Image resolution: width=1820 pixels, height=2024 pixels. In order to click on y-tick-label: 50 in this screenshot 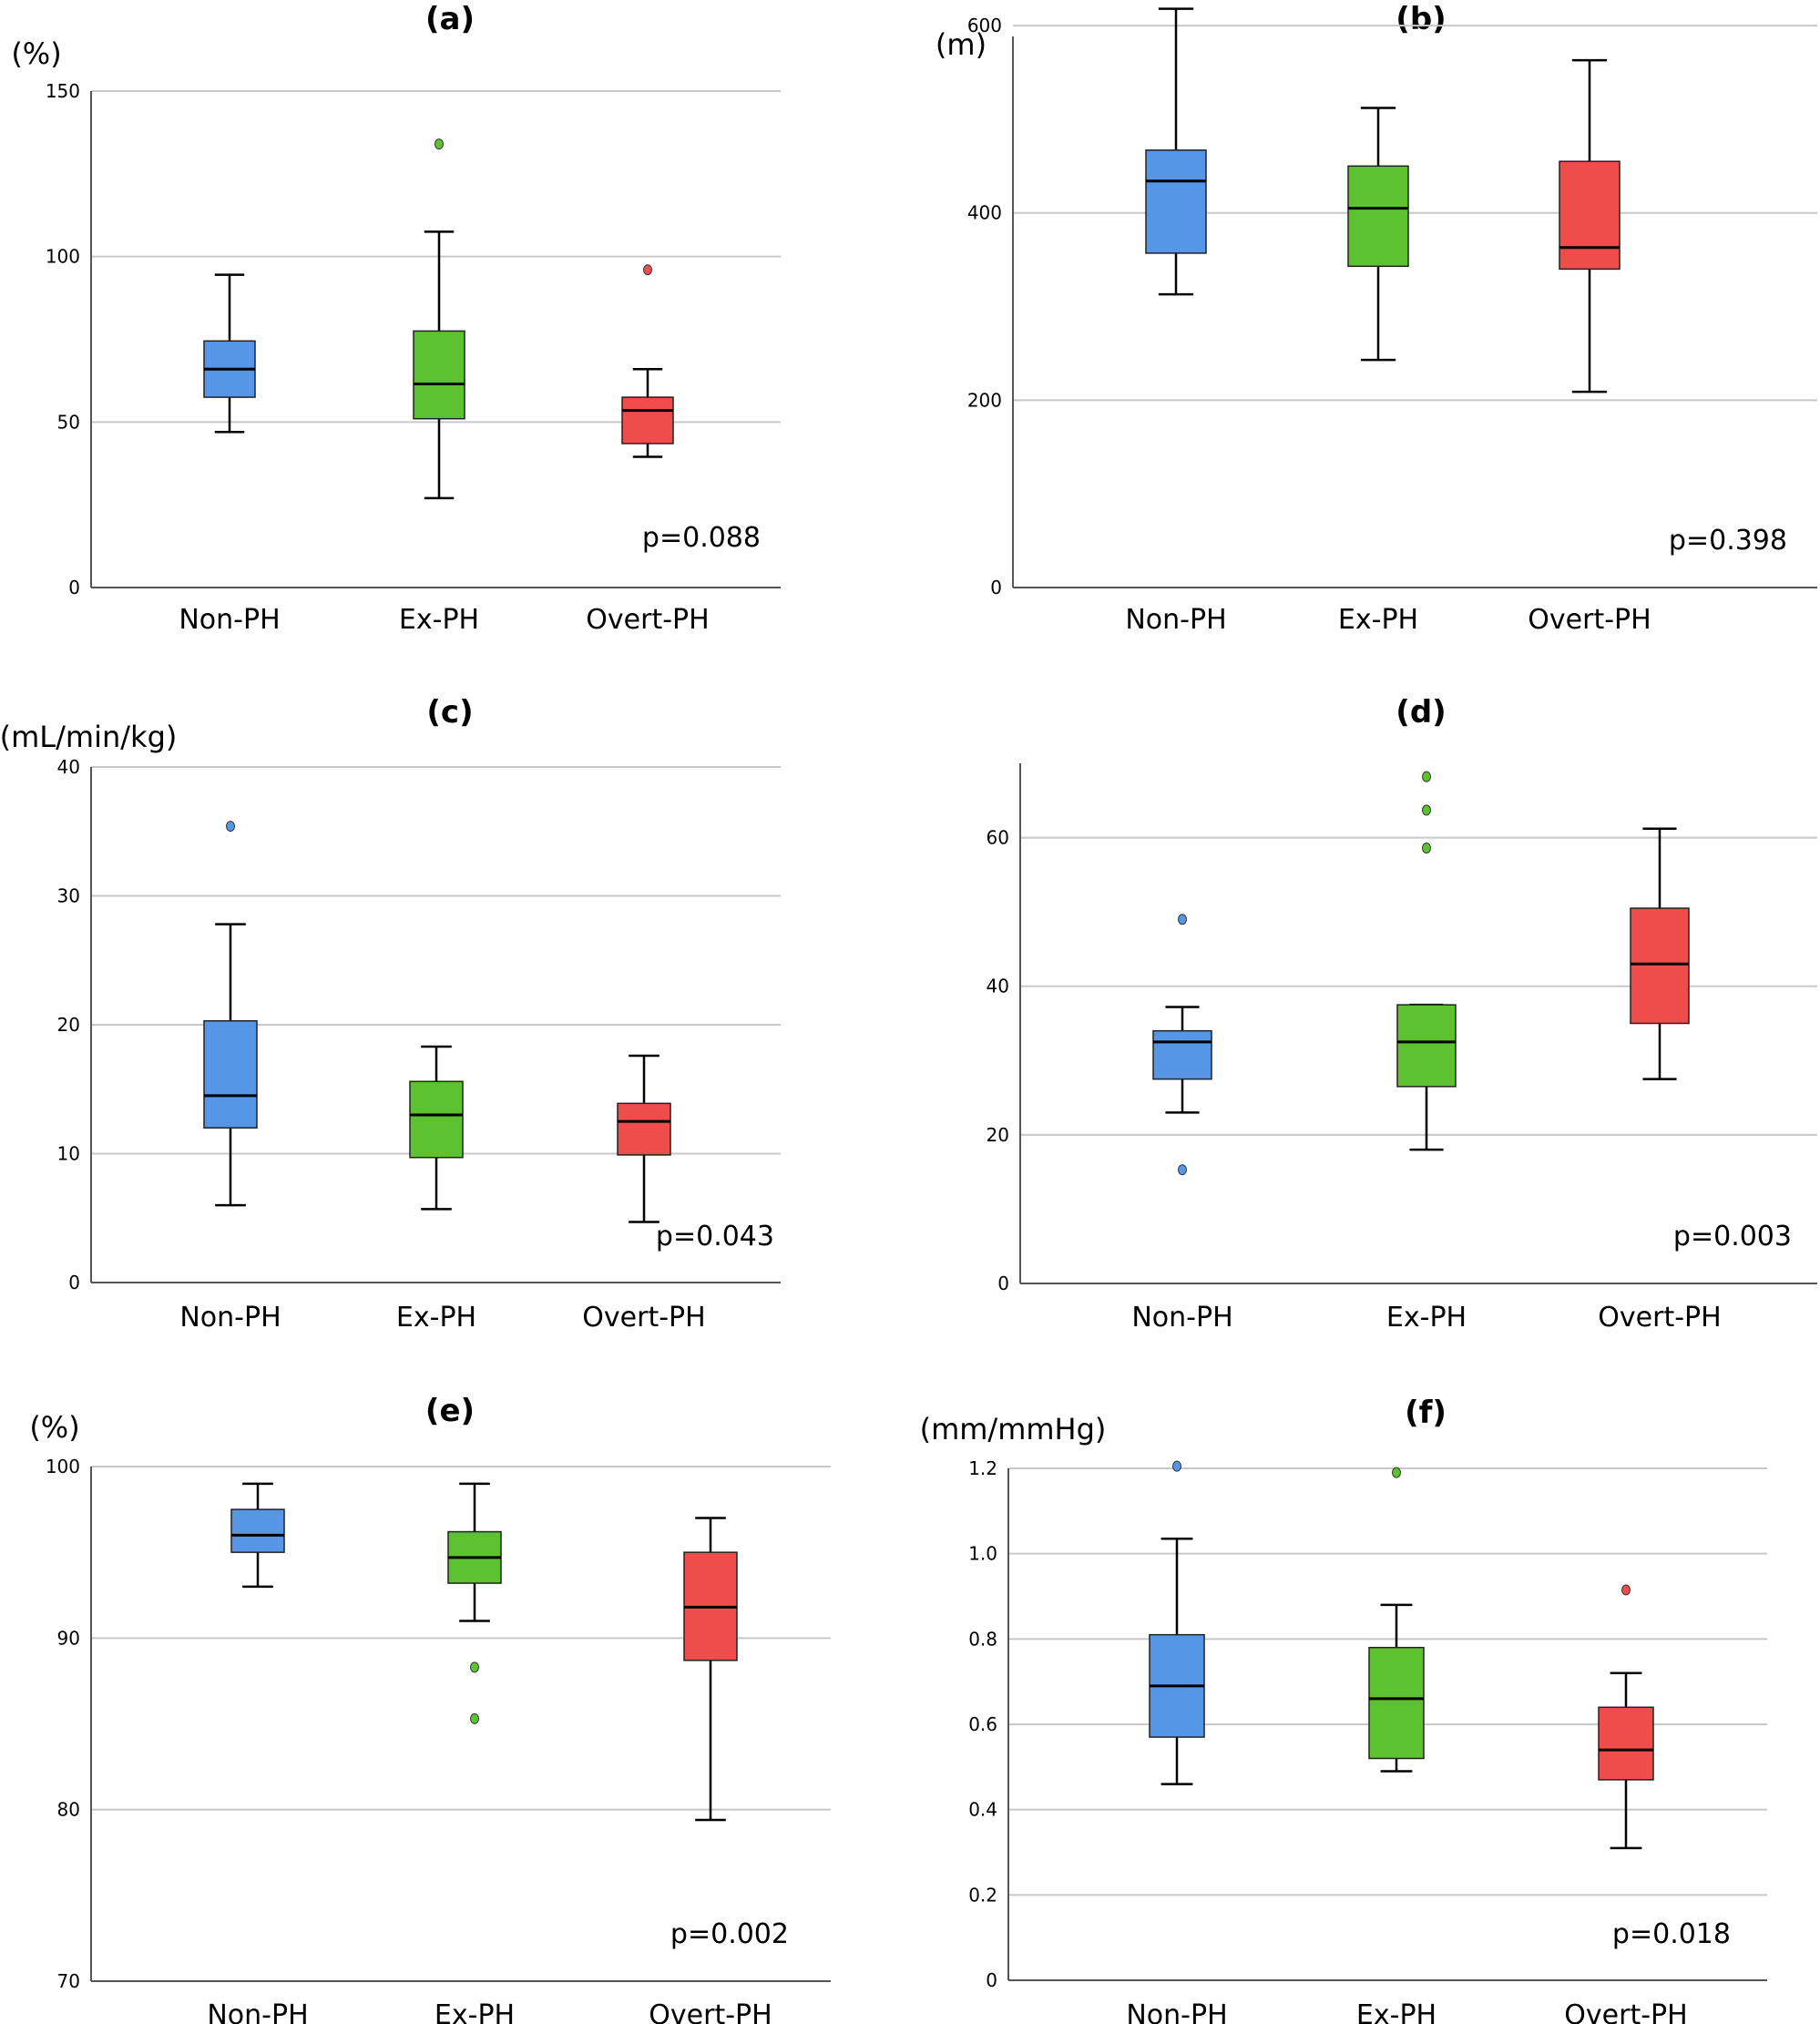, I will do `click(69, 422)`.